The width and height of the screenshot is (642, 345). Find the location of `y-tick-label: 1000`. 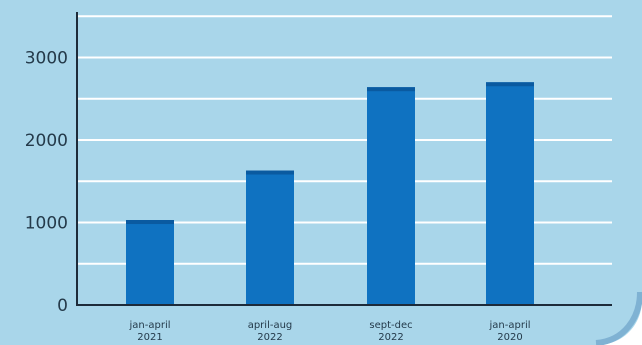

y-tick-label: 1000 is located at coordinates (46, 224).